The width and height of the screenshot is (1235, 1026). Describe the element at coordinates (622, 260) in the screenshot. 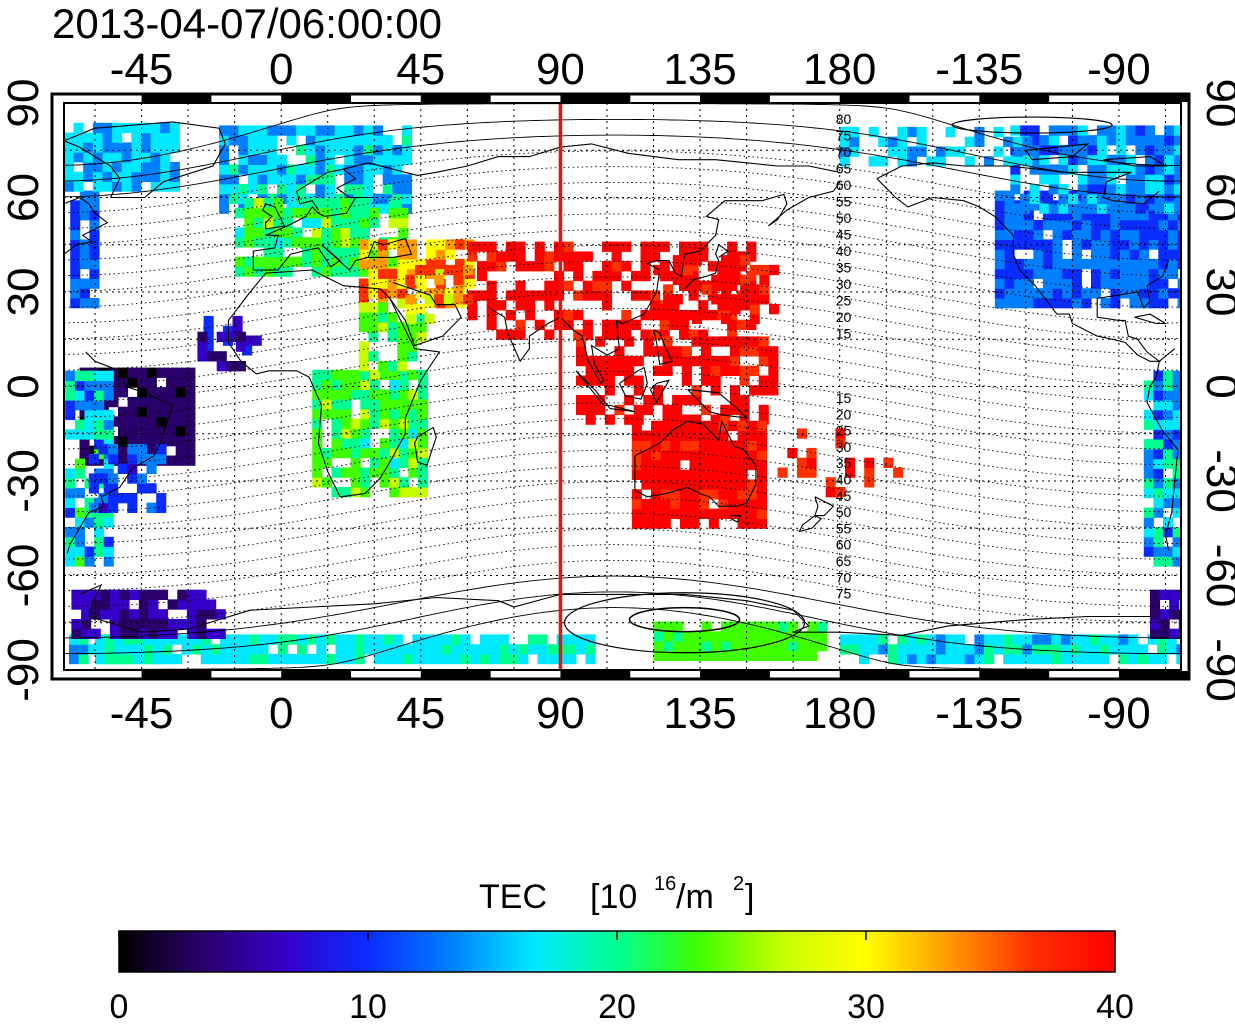

I see `mlat-contour` at that location.